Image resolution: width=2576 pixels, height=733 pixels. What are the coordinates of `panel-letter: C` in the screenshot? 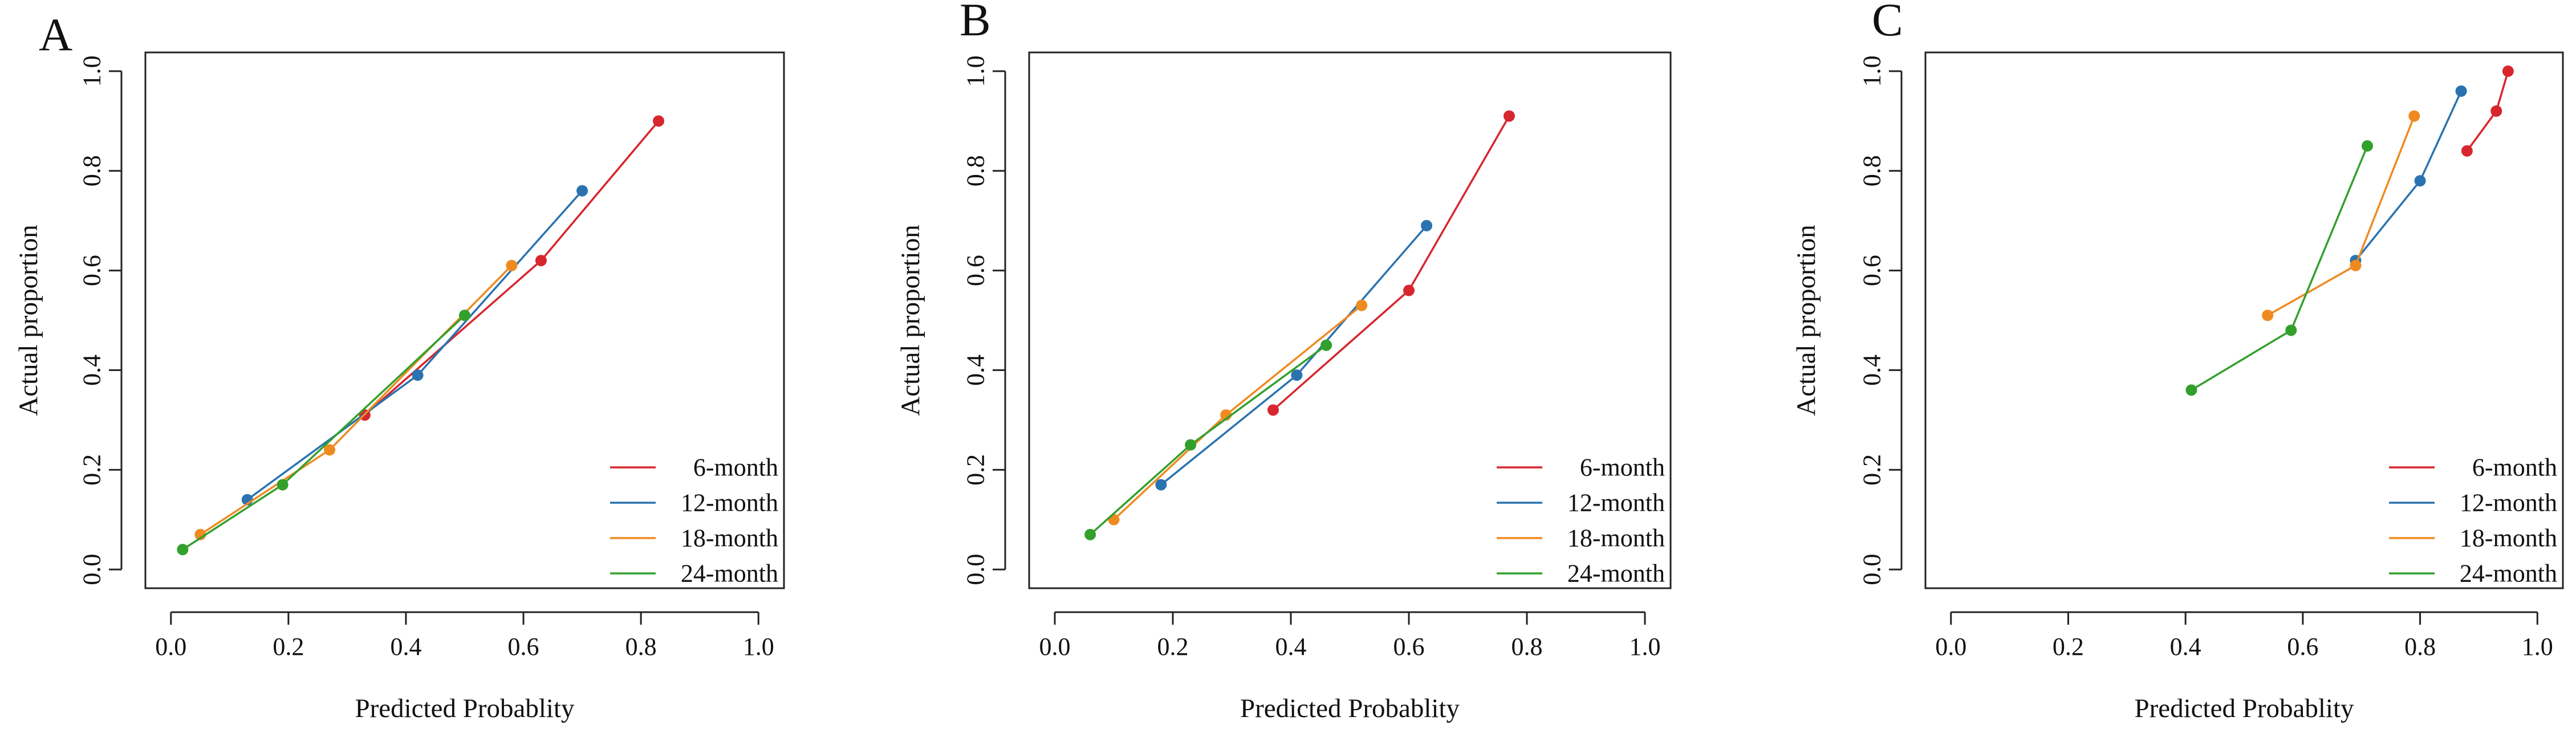 It's located at (1887, 23).